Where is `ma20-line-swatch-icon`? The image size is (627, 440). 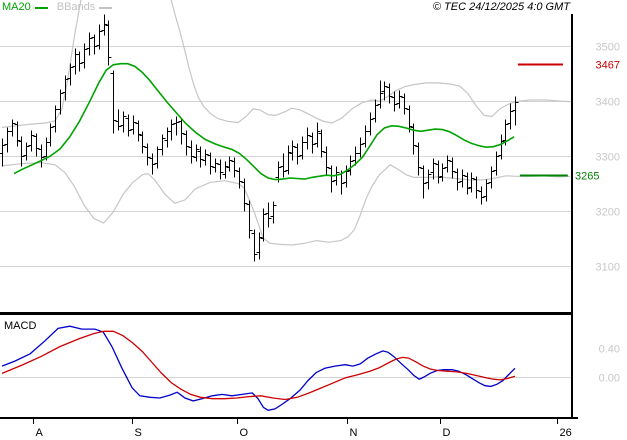 ma20-line-swatch-icon is located at coordinates (41, 7).